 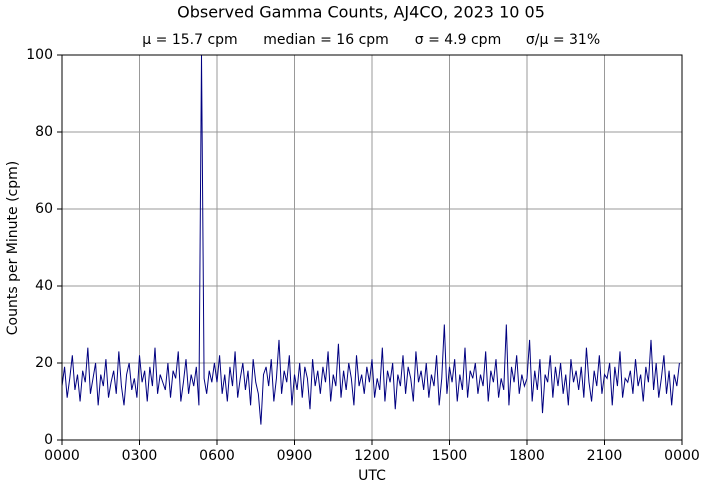 I want to click on x-tick-label: 1200, so click(x=372, y=456).